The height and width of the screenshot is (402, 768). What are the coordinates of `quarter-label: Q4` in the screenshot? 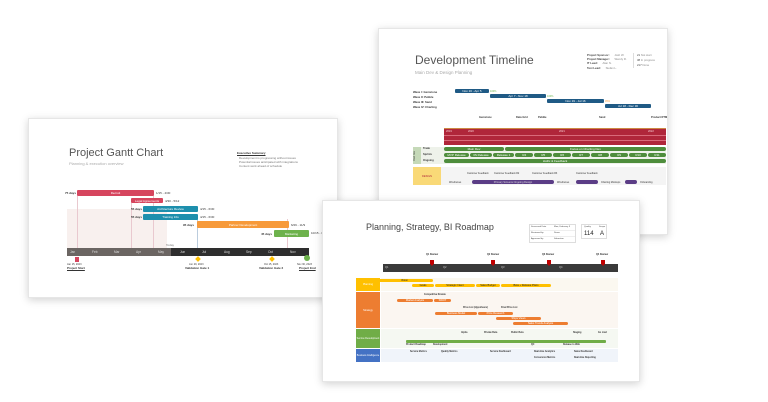 It's located at (561, 267).